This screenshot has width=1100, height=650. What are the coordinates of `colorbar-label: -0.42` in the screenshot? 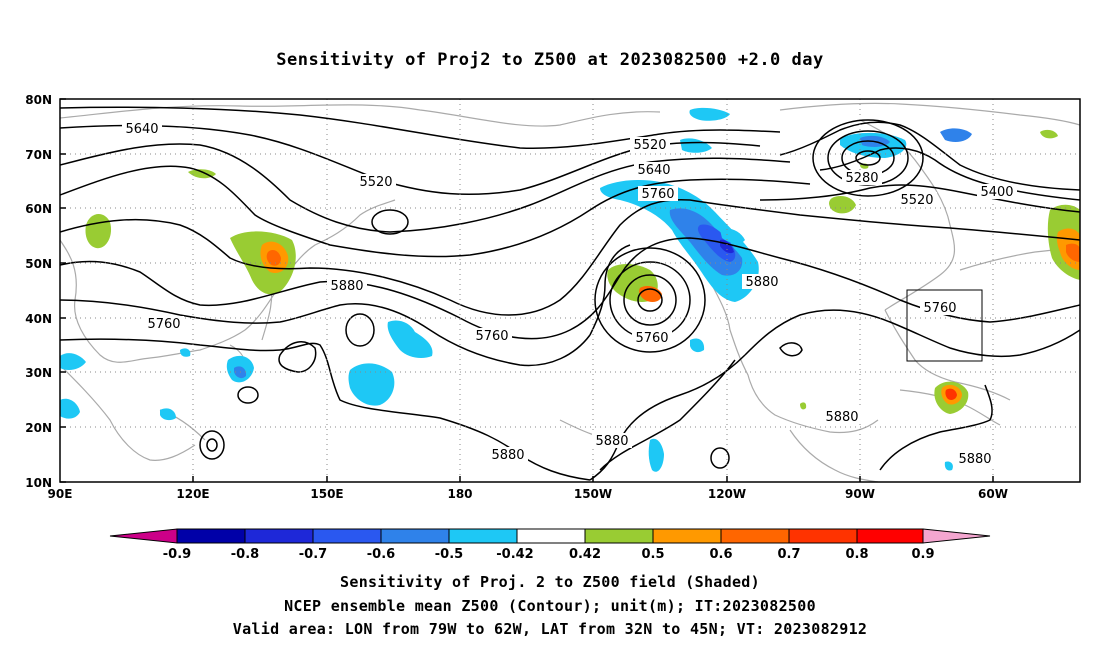 It's located at (514, 554).